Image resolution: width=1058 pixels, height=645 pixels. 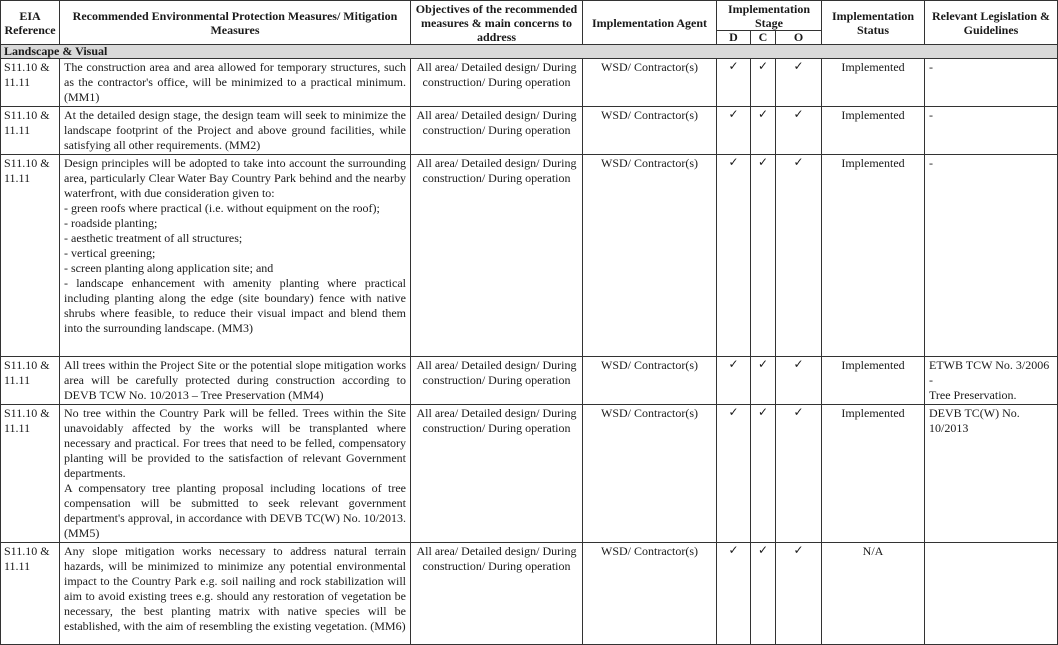 I want to click on relevant-legislation, so click(x=991, y=593).